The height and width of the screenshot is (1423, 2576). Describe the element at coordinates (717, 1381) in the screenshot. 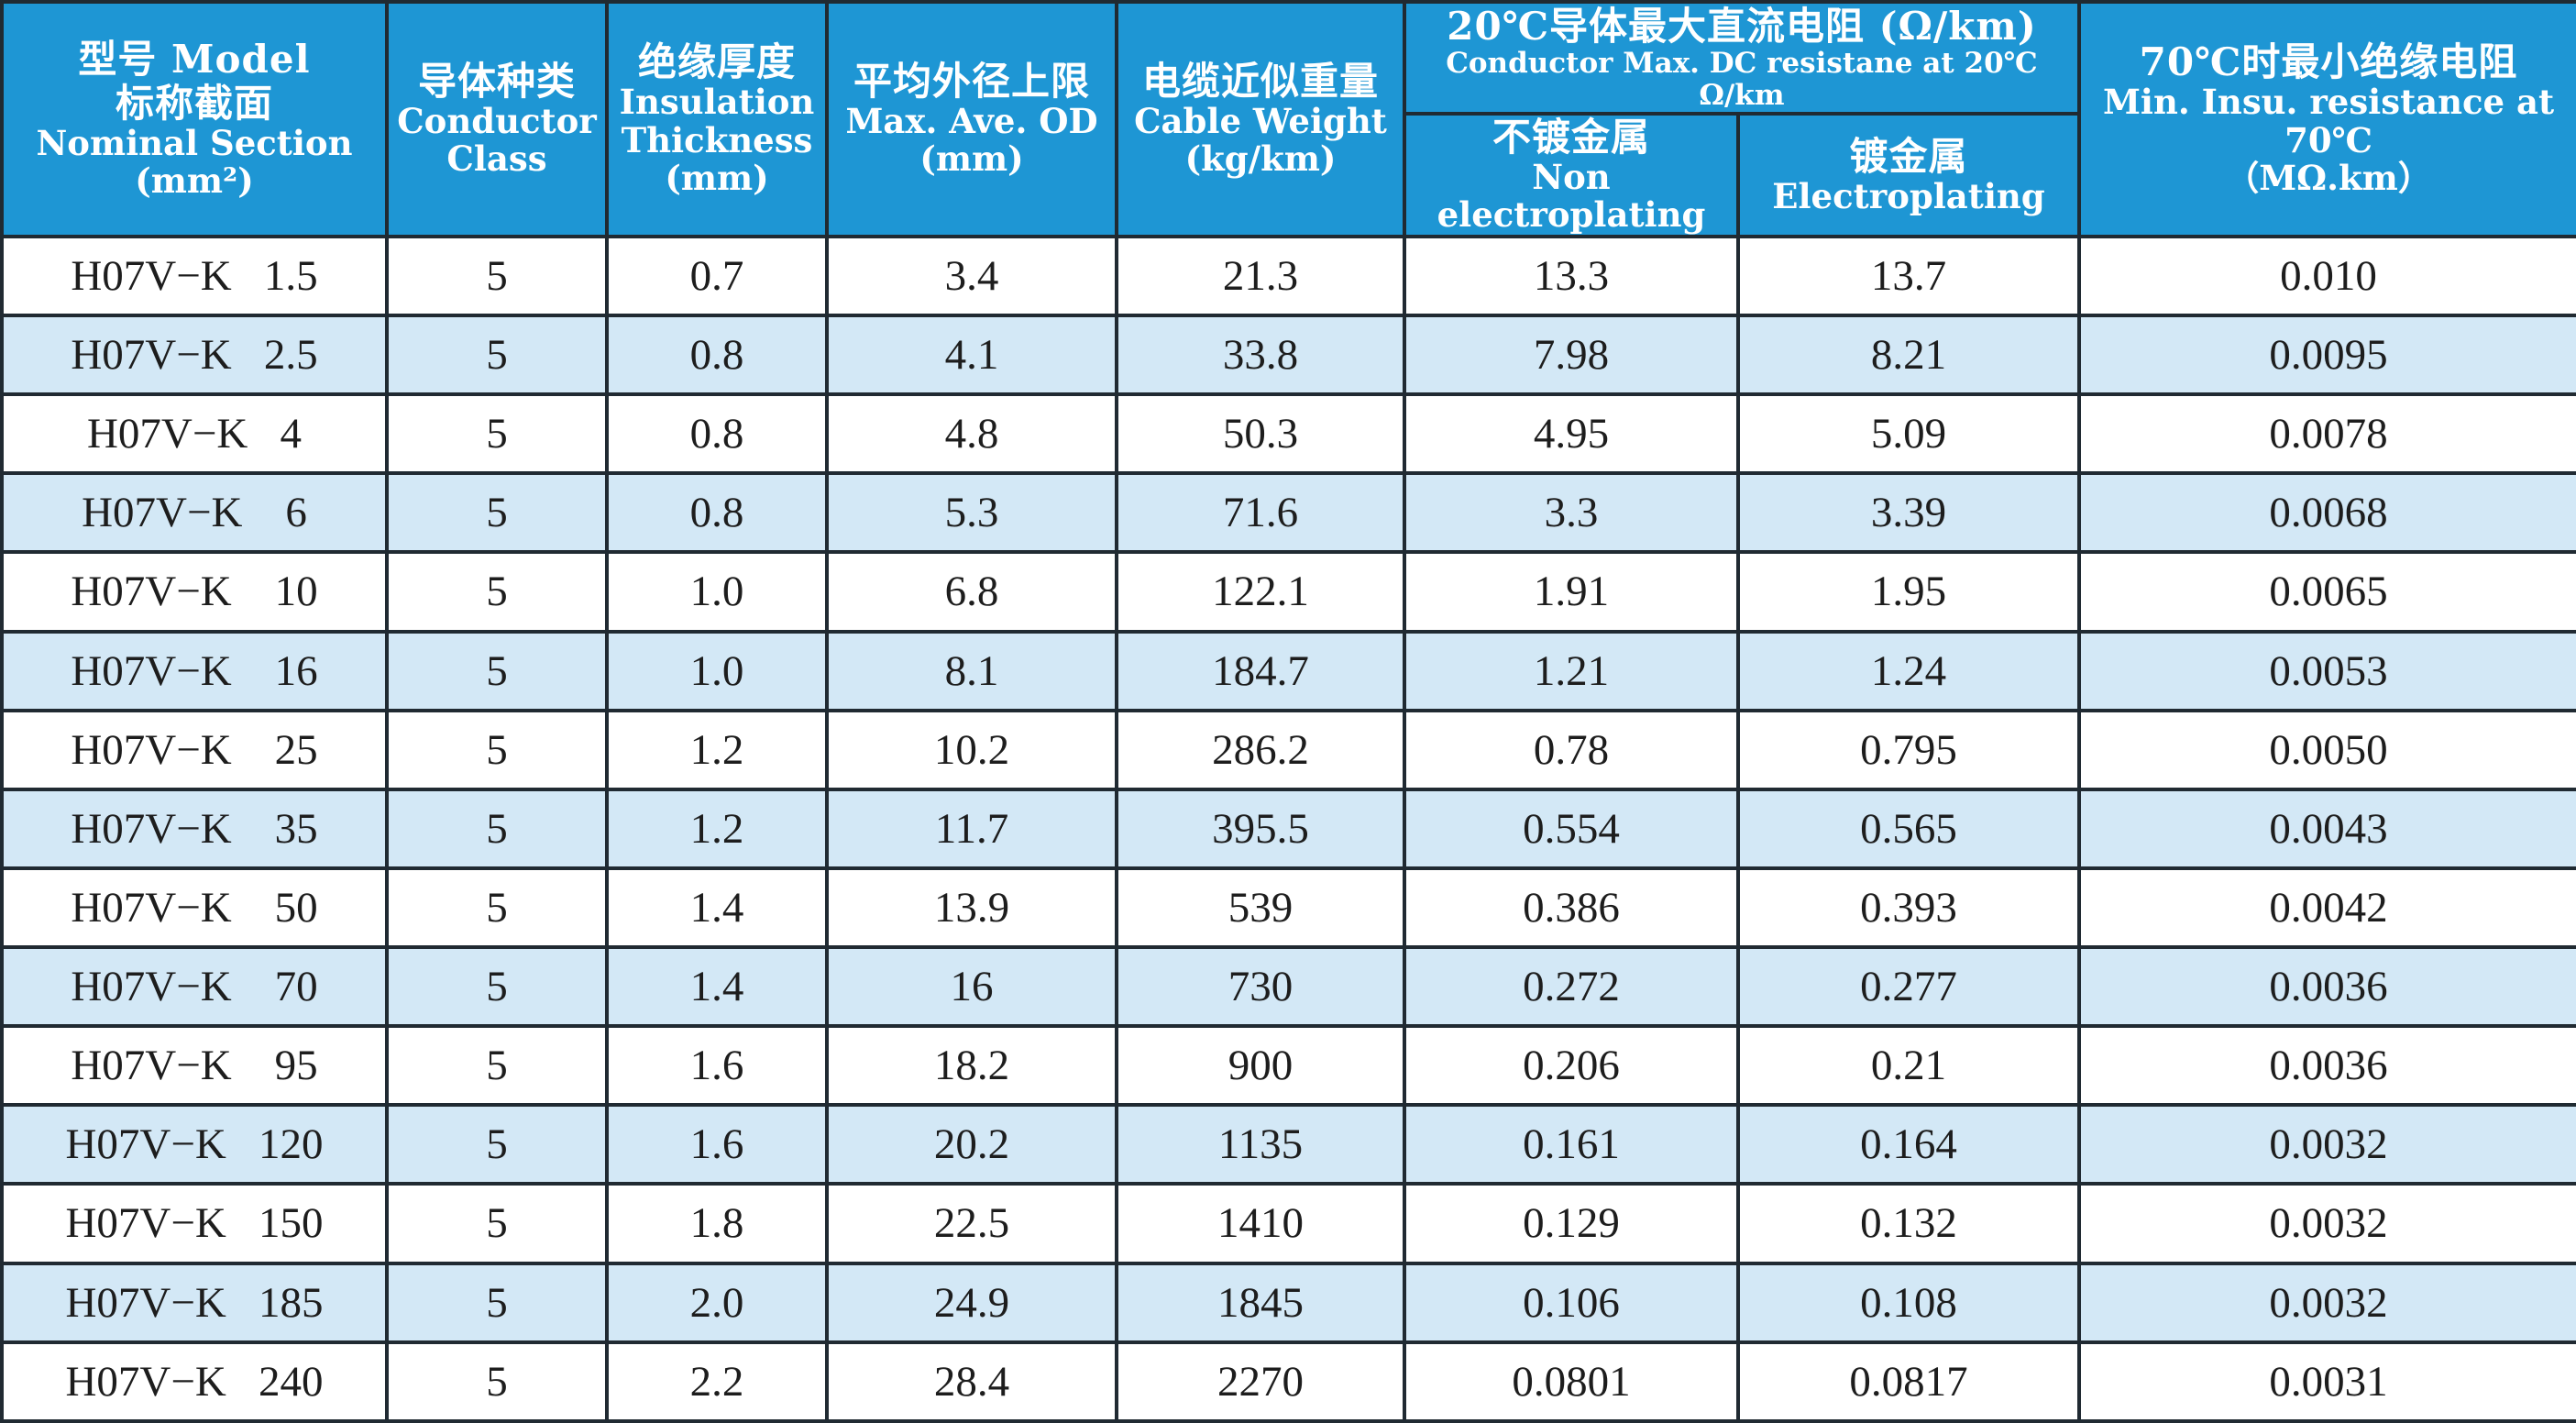

I see `cell-insulation: 2.2` at that location.